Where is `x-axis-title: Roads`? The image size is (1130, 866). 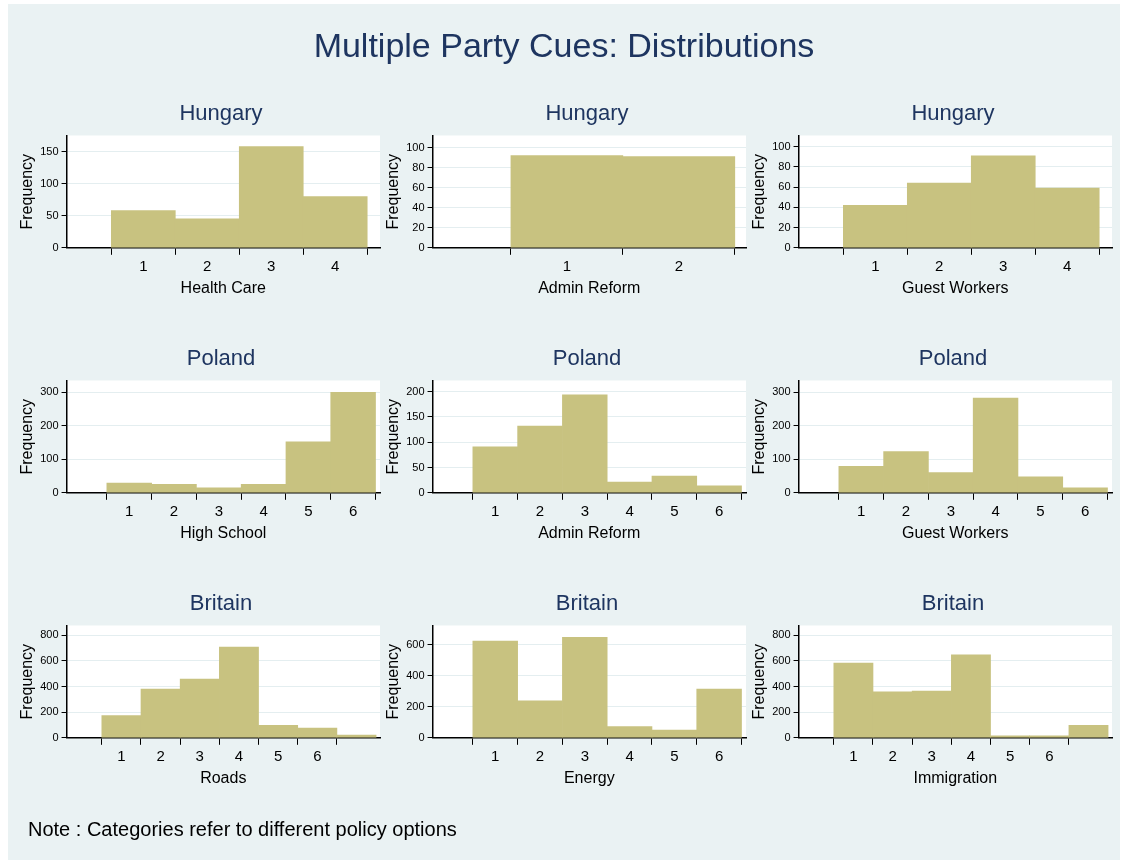 x-axis-title: Roads is located at coordinates (223, 777).